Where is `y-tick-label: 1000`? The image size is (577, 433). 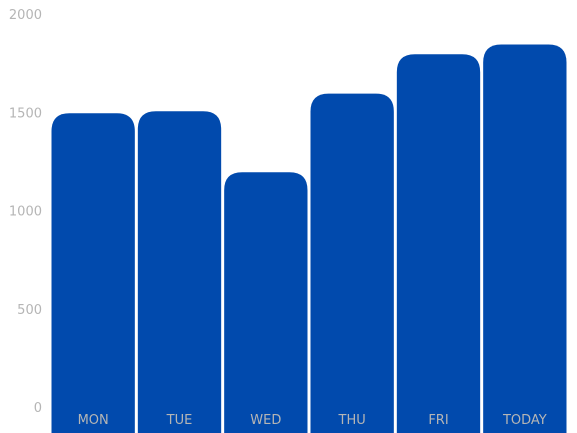
y-tick-label: 1000 is located at coordinates (25, 212).